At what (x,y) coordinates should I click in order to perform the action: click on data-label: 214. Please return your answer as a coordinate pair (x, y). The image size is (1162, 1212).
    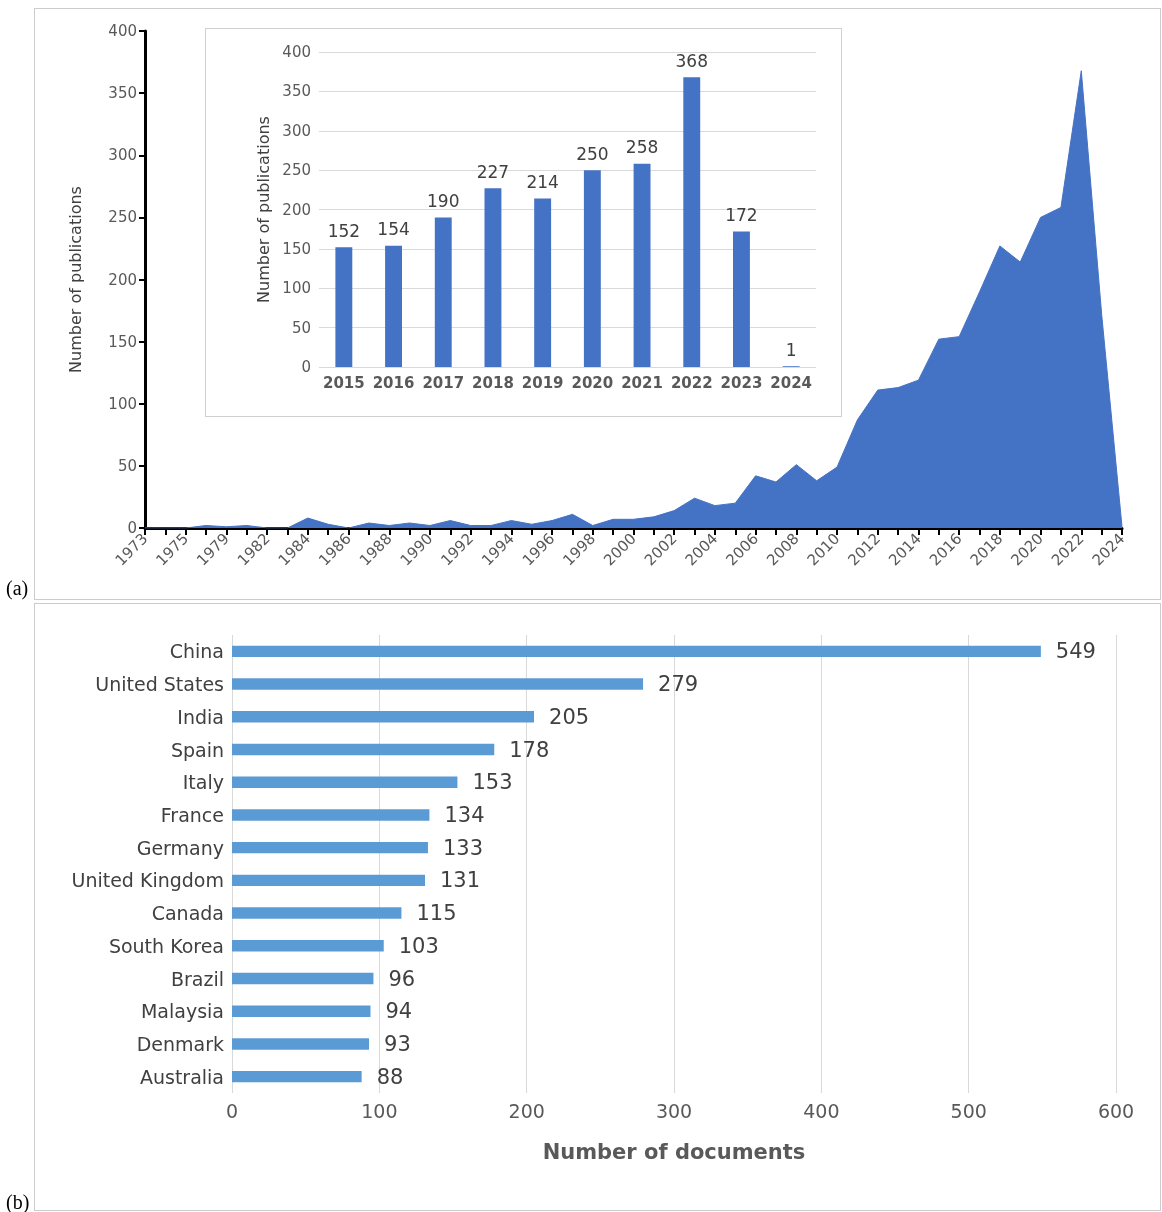
    Looking at the image, I should click on (542, 181).